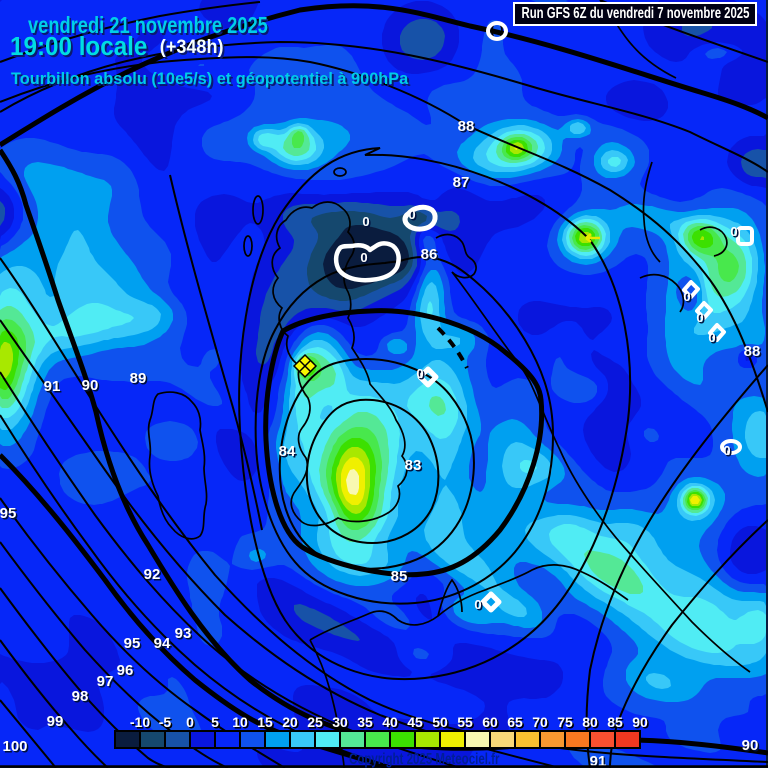 This screenshot has height=768, width=768. Describe the element at coordinates (517, 724) in the screenshot. I see `svg-text: 65` at that location.